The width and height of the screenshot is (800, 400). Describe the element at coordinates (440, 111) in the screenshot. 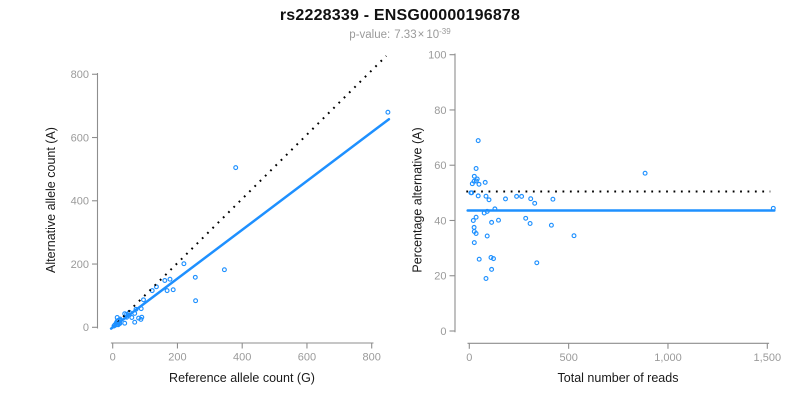

I see `y-tick-label: 80` at that location.